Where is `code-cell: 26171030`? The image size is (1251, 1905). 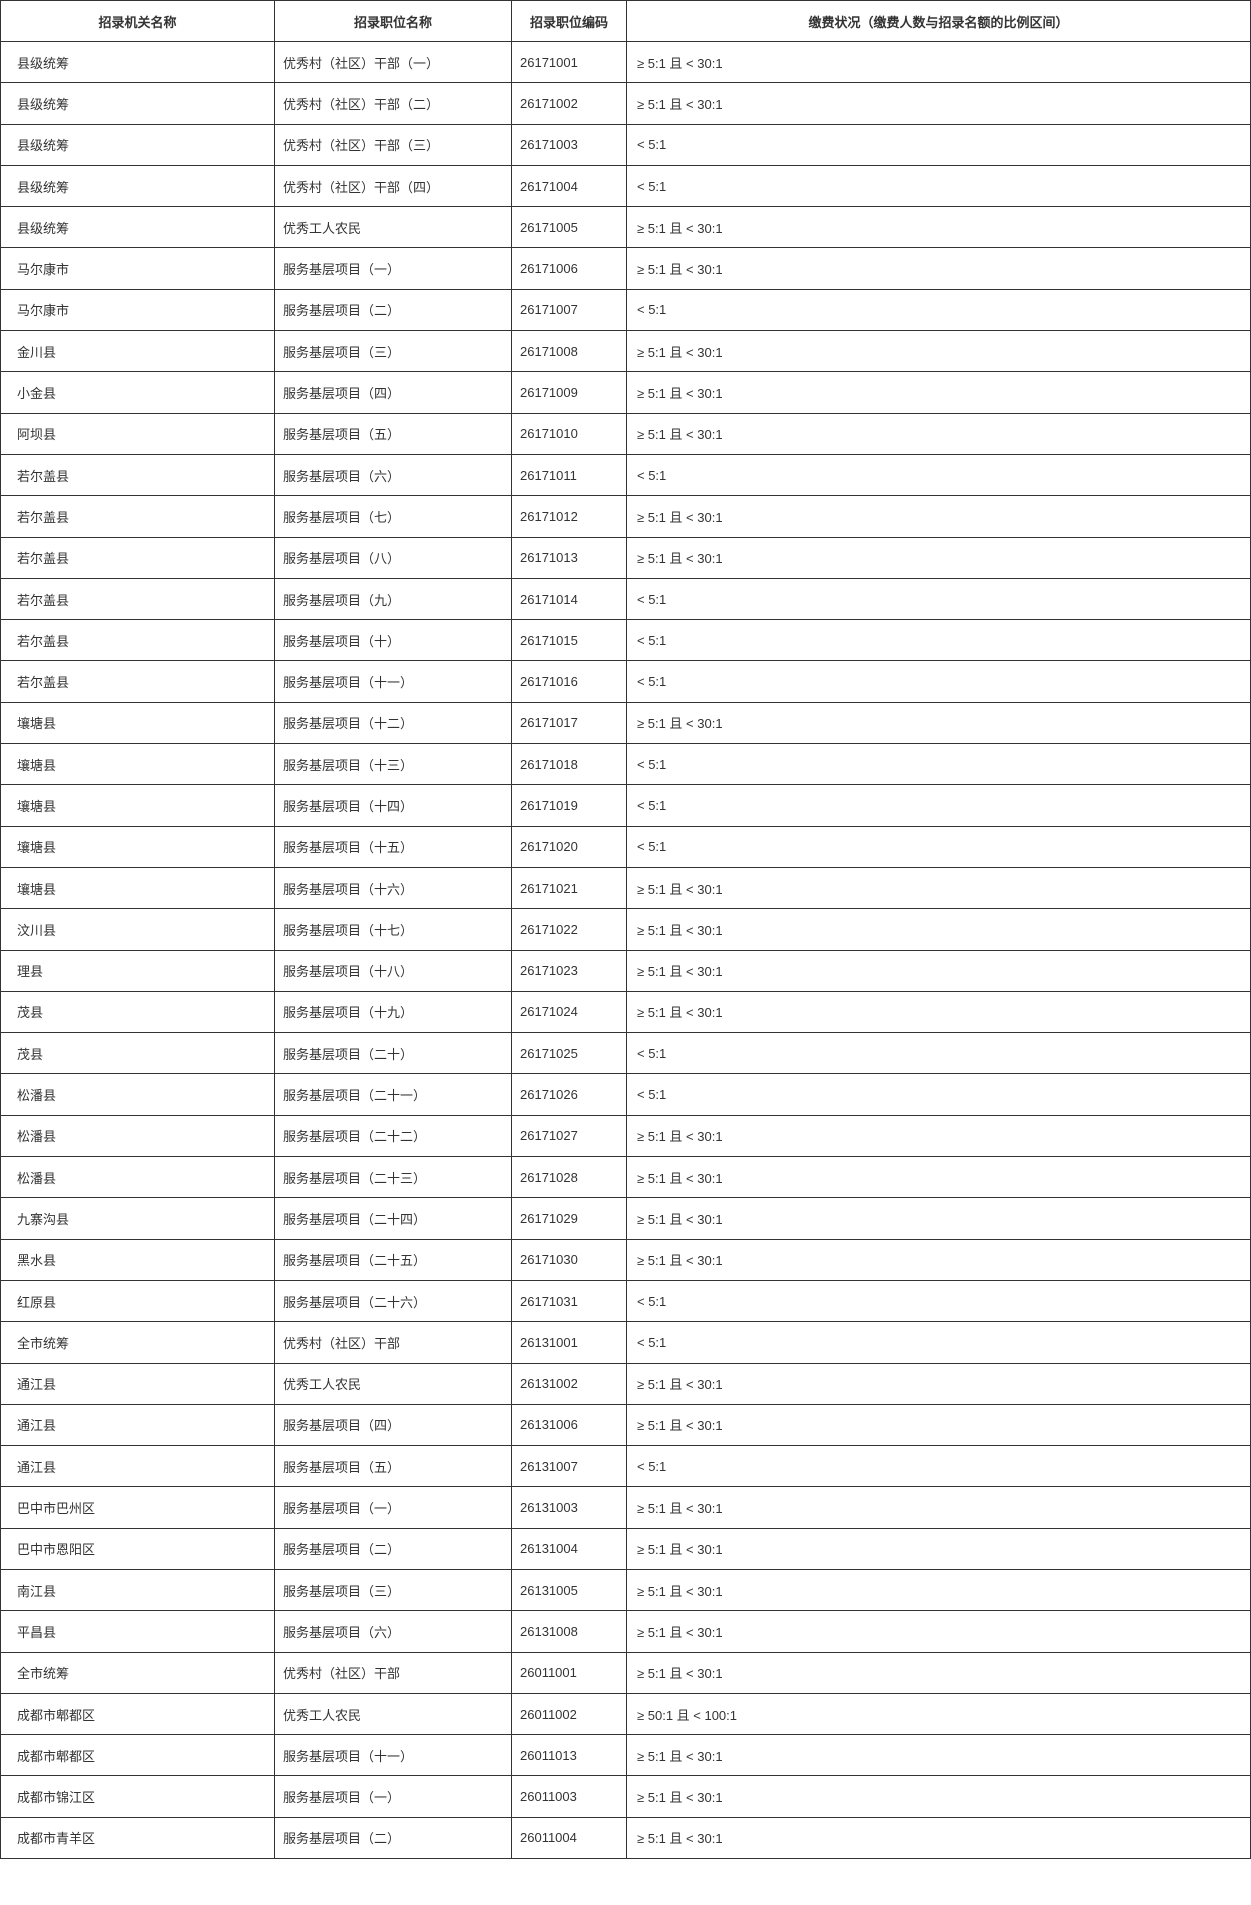
code-cell: 26171030 is located at coordinates (569, 1259).